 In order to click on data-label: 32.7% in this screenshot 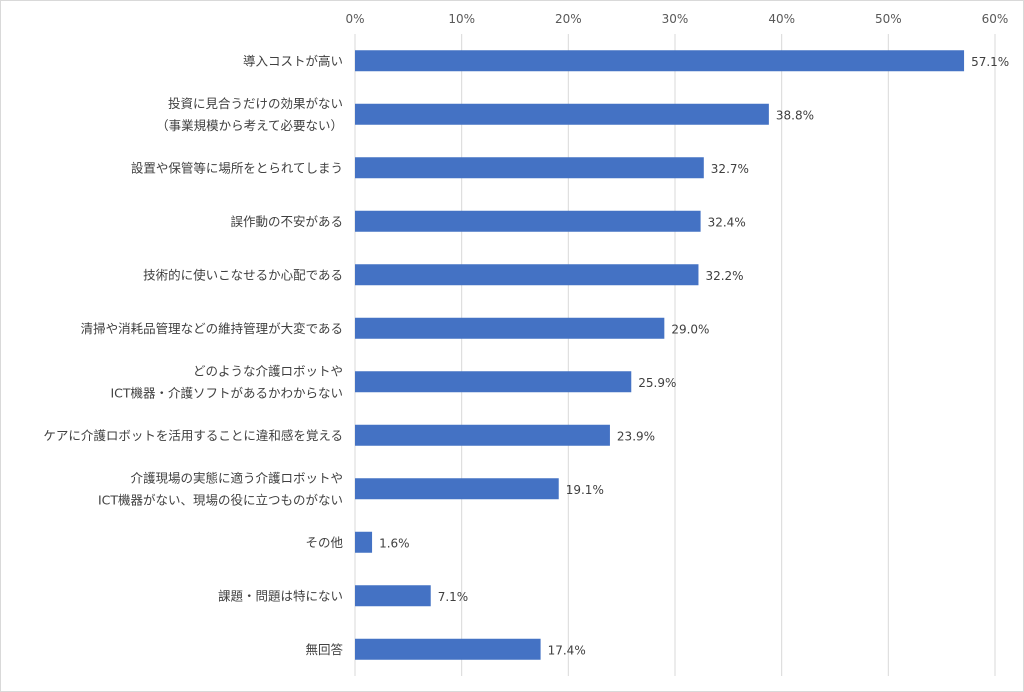, I will do `click(730, 169)`.